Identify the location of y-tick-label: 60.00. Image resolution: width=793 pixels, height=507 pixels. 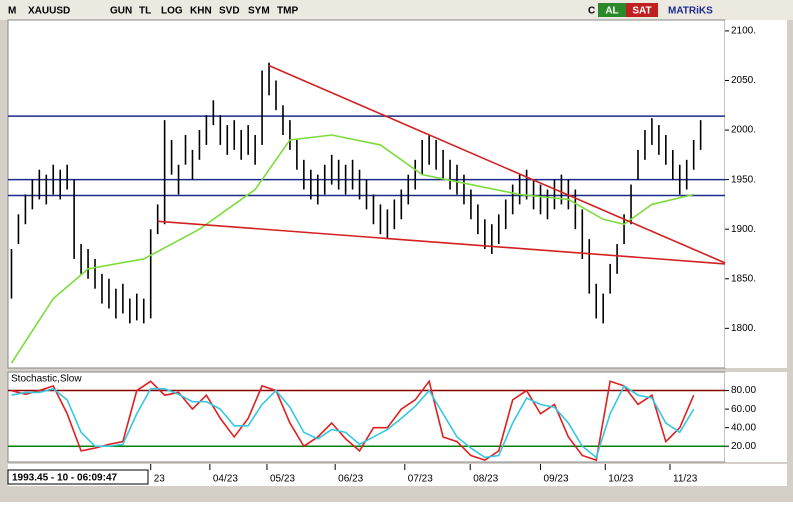
(743, 409).